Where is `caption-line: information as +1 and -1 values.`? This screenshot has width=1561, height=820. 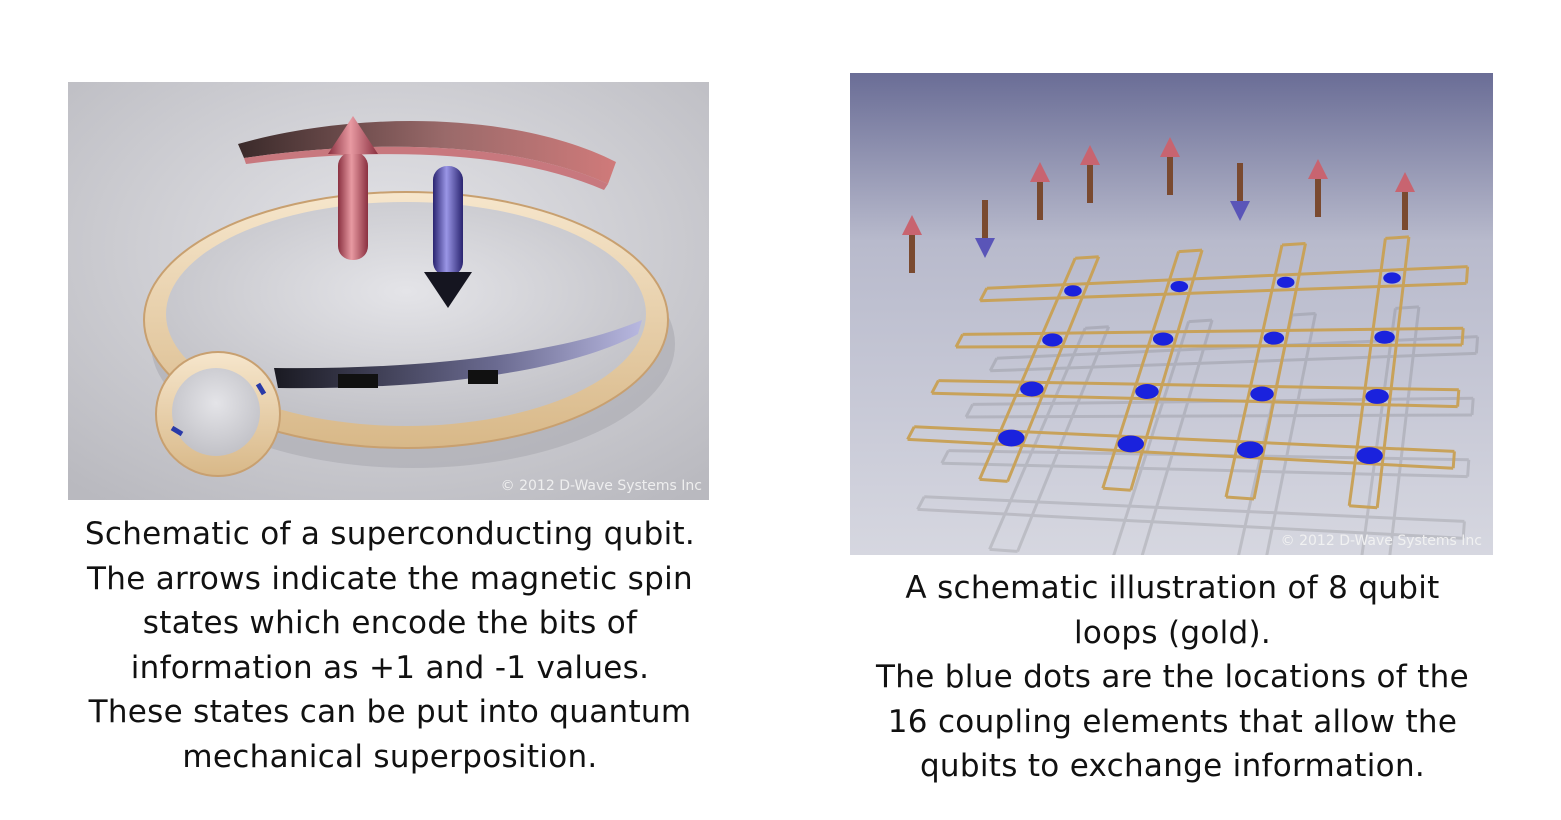
caption-line: information as +1 and -1 values. is located at coordinates (390, 668).